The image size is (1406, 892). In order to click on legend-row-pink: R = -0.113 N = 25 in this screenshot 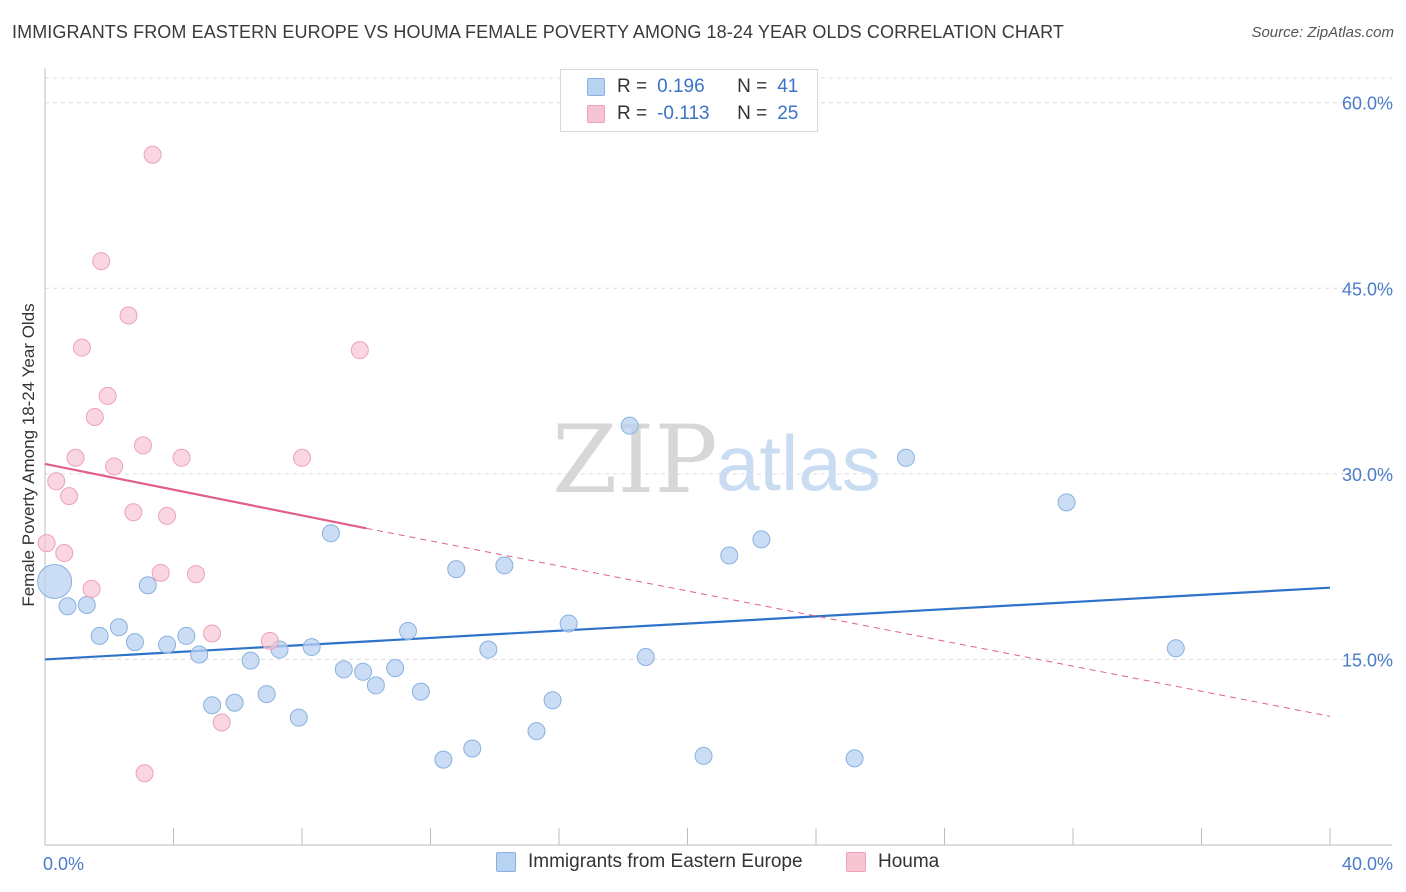, I will do `click(692, 114)`.